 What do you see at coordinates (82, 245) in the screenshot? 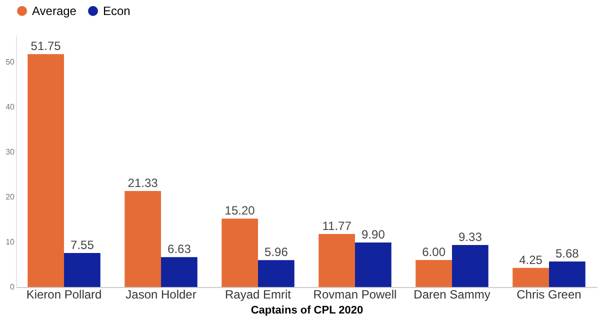
I see `data-label: 7.55` at bounding box center [82, 245].